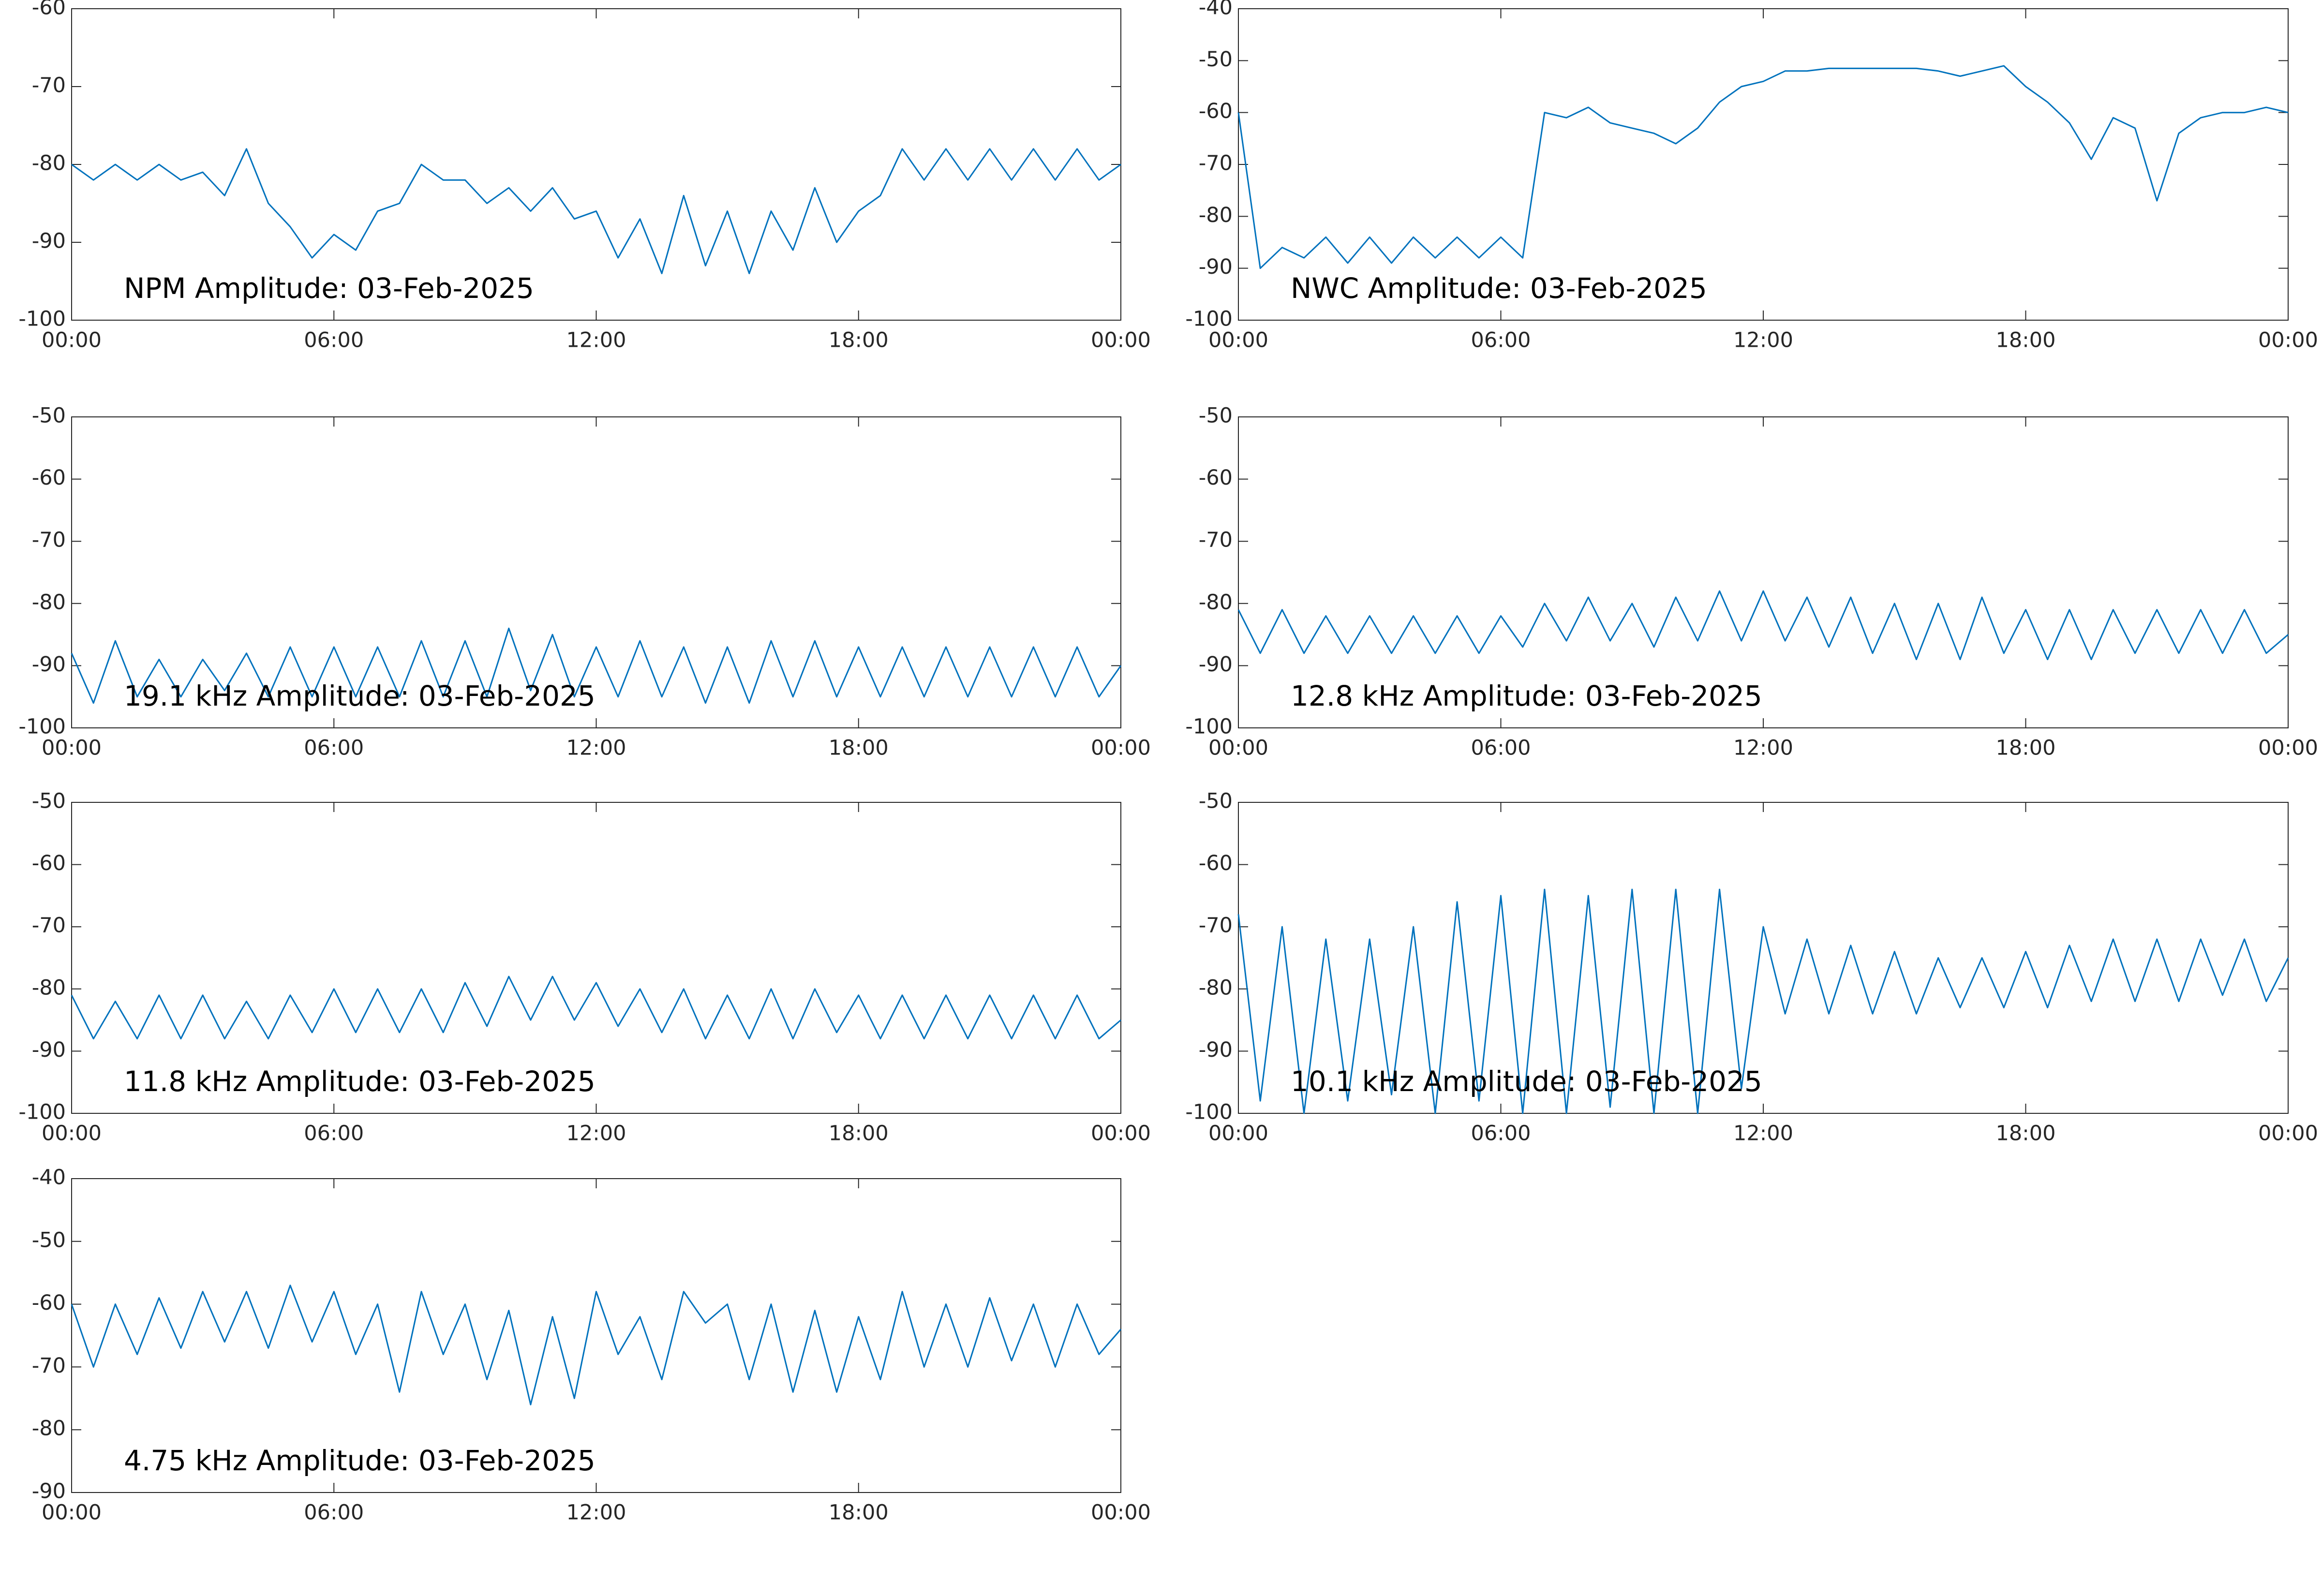  I want to click on chart-title: 4.75 kHz Amplitude: 03-Feb-2025, so click(359, 1460).